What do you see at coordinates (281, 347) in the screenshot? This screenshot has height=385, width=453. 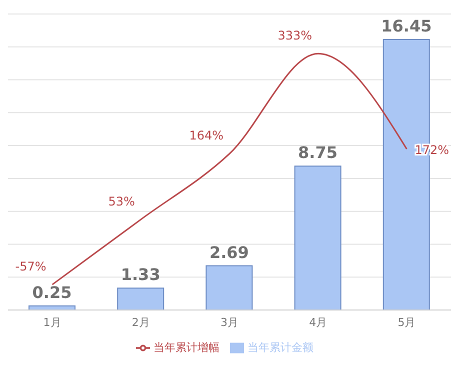 I see `legend-label: 当年累计金额` at bounding box center [281, 347].